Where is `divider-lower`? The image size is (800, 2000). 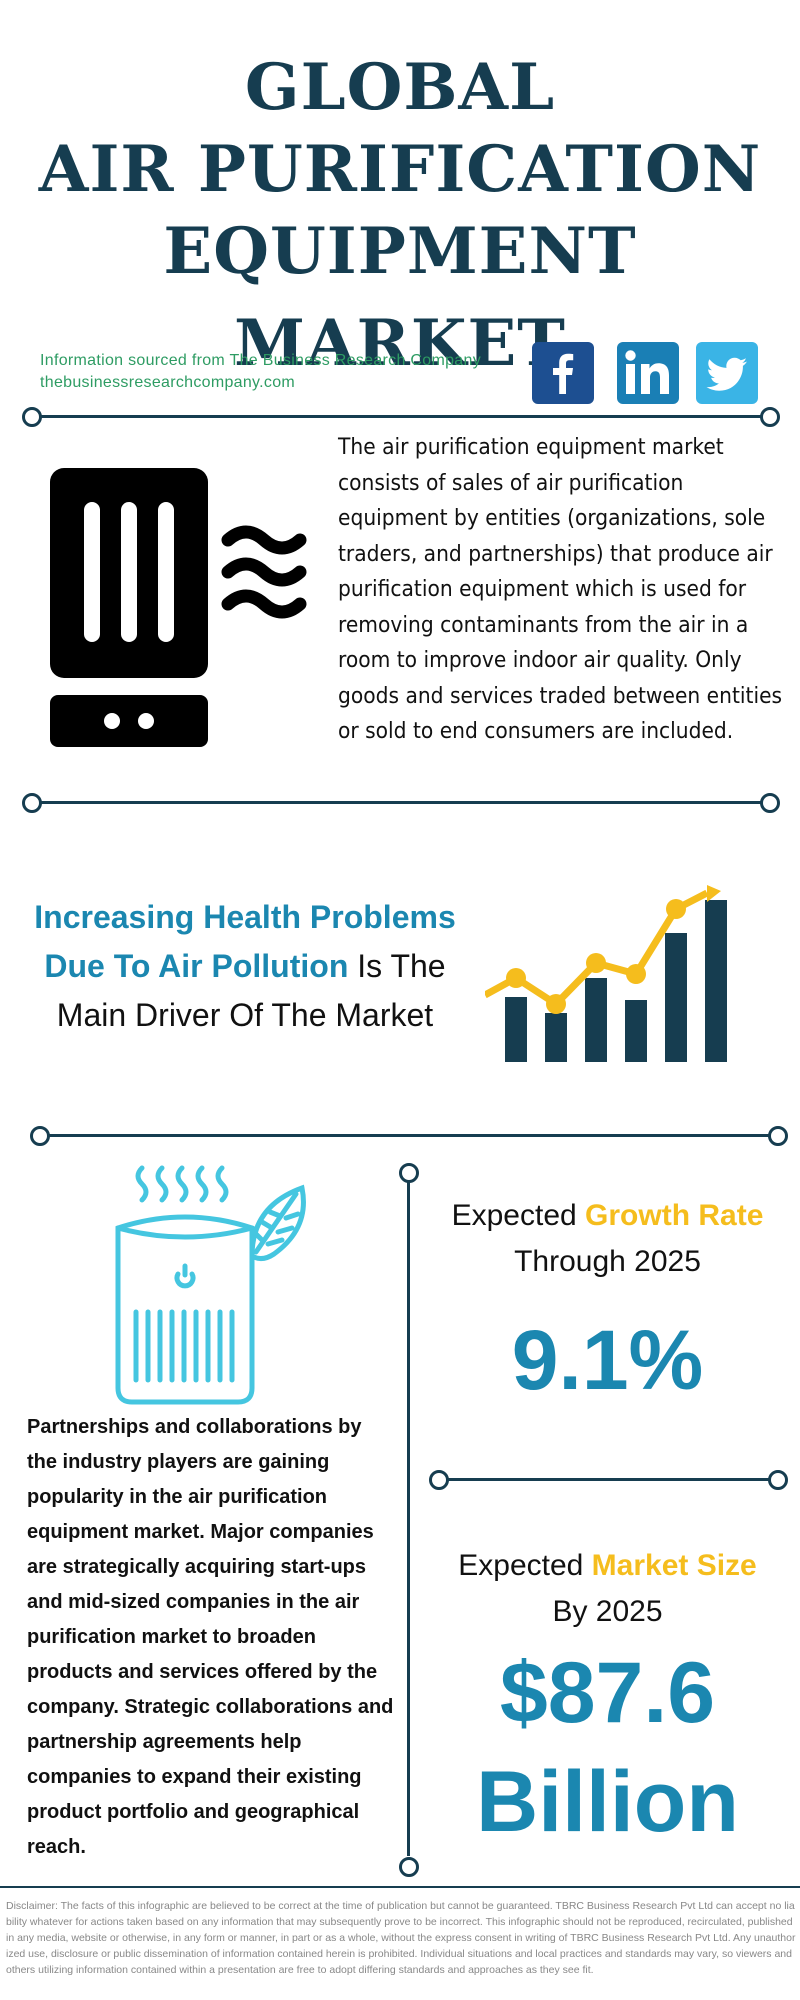
divider-lower is located at coordinates (409, 1135).